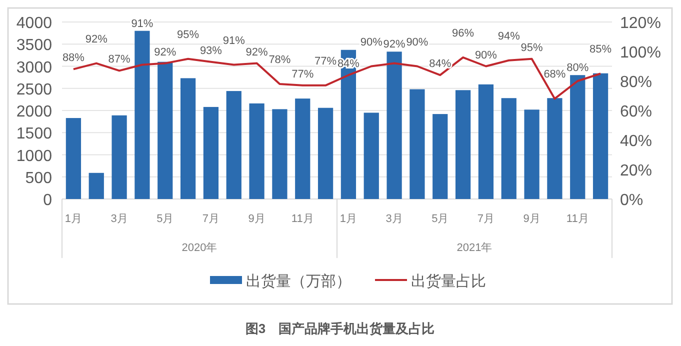  Describe the element at coordinates (555, 74) in the screenshot. I see `data-label: 68%` at that location.